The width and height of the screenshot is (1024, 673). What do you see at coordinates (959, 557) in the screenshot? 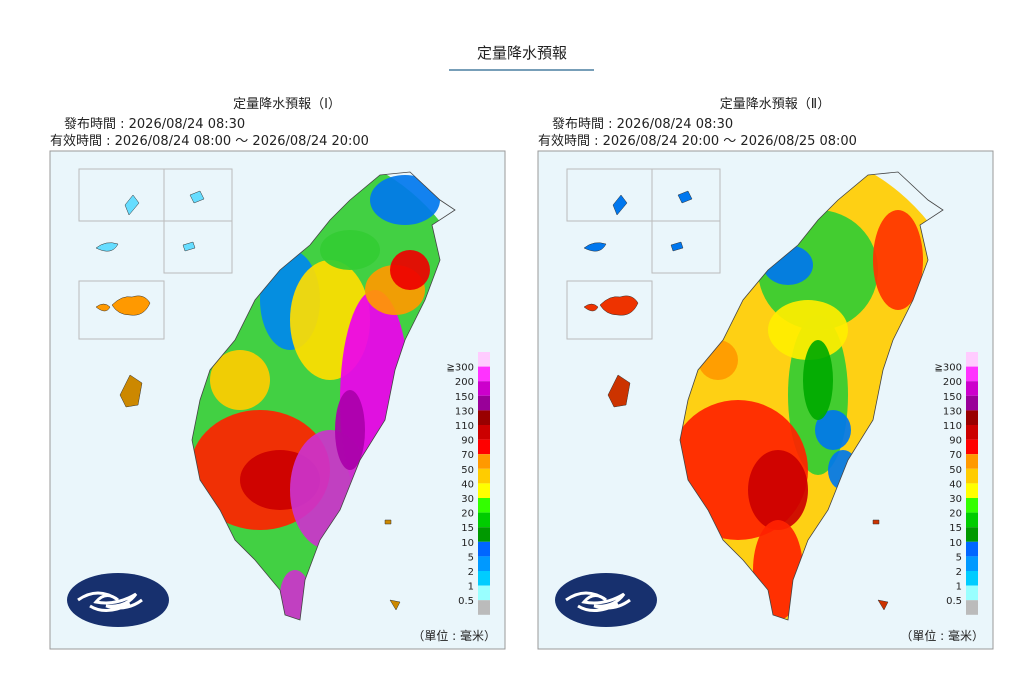
I see `legend-label: 5` at bounding box center [959, 557].